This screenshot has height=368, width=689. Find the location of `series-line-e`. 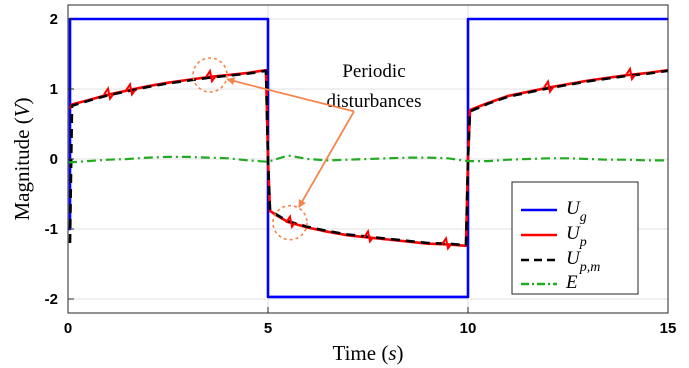

series-line-e is located at coordinates (367, 159).